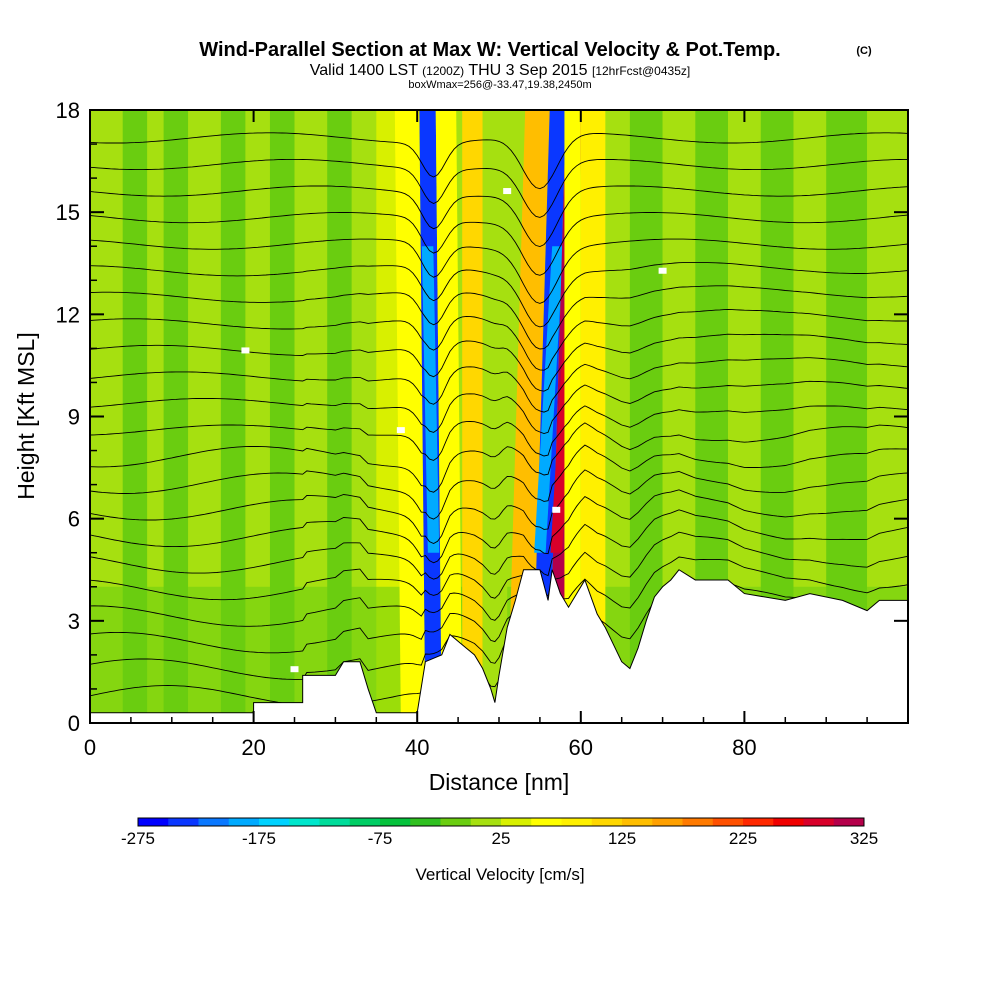 Image resolution: width=1000 pixels, height=1000 pixels. I want to click on colorbar-ticks: -275 -175 -75 25 125 225 325, so click(499, 838).